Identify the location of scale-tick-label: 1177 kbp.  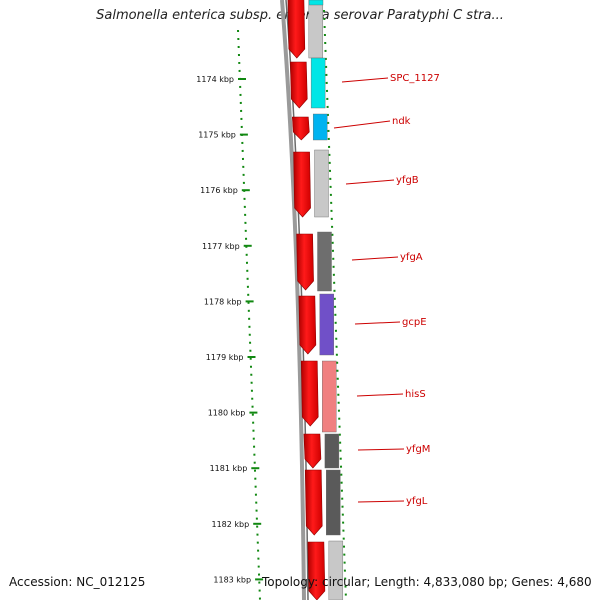
(221, 246).